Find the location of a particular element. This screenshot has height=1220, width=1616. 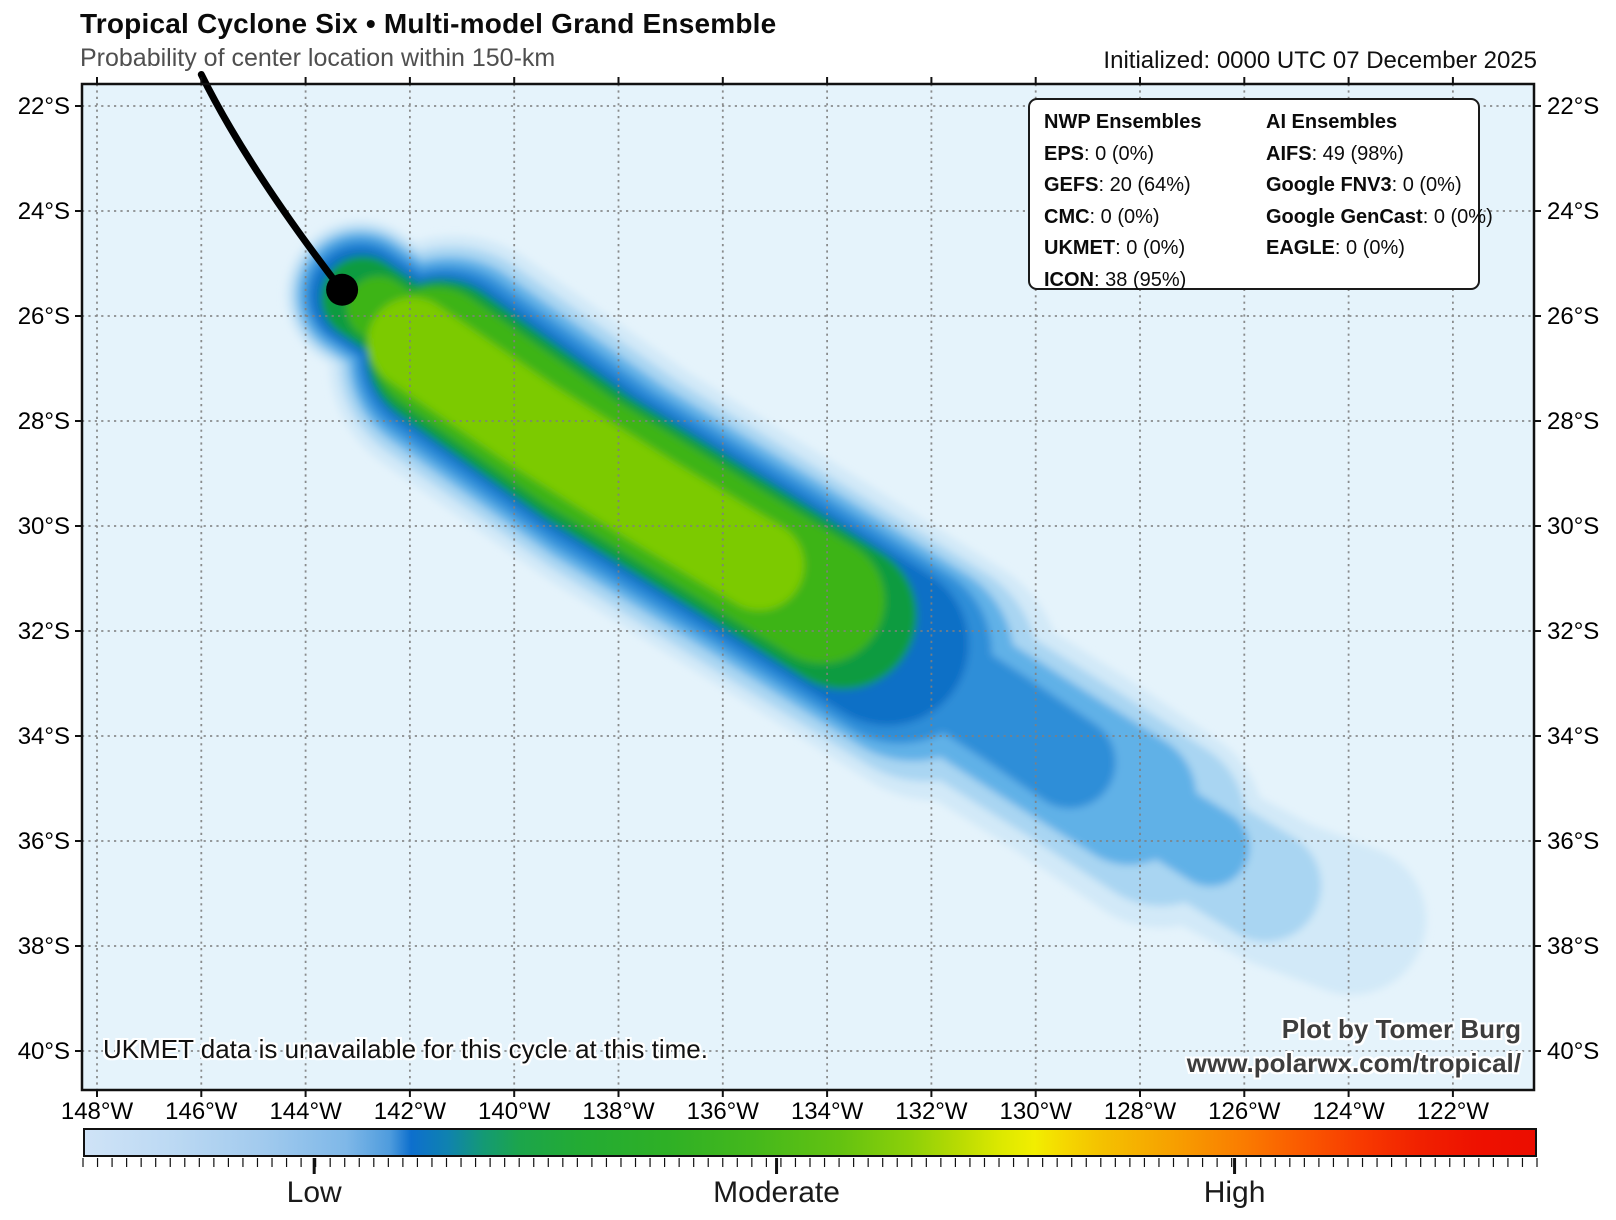

lat-tick-label-left: 26°S is located at coordinates (44, 316).